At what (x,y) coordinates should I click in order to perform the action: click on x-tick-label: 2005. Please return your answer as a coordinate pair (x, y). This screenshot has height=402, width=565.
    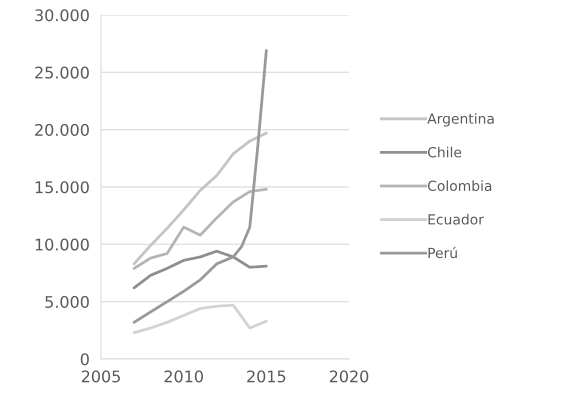
    Looking at the image, I should click on (101, 376).